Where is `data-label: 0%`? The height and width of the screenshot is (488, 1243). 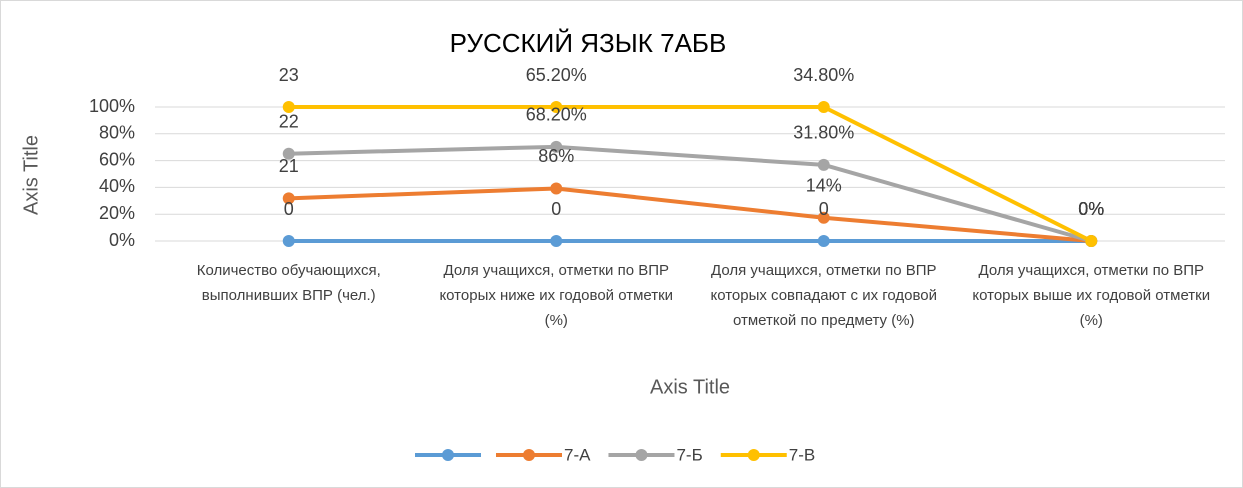
data-label: 0% is located at coordinates (1091, 209).